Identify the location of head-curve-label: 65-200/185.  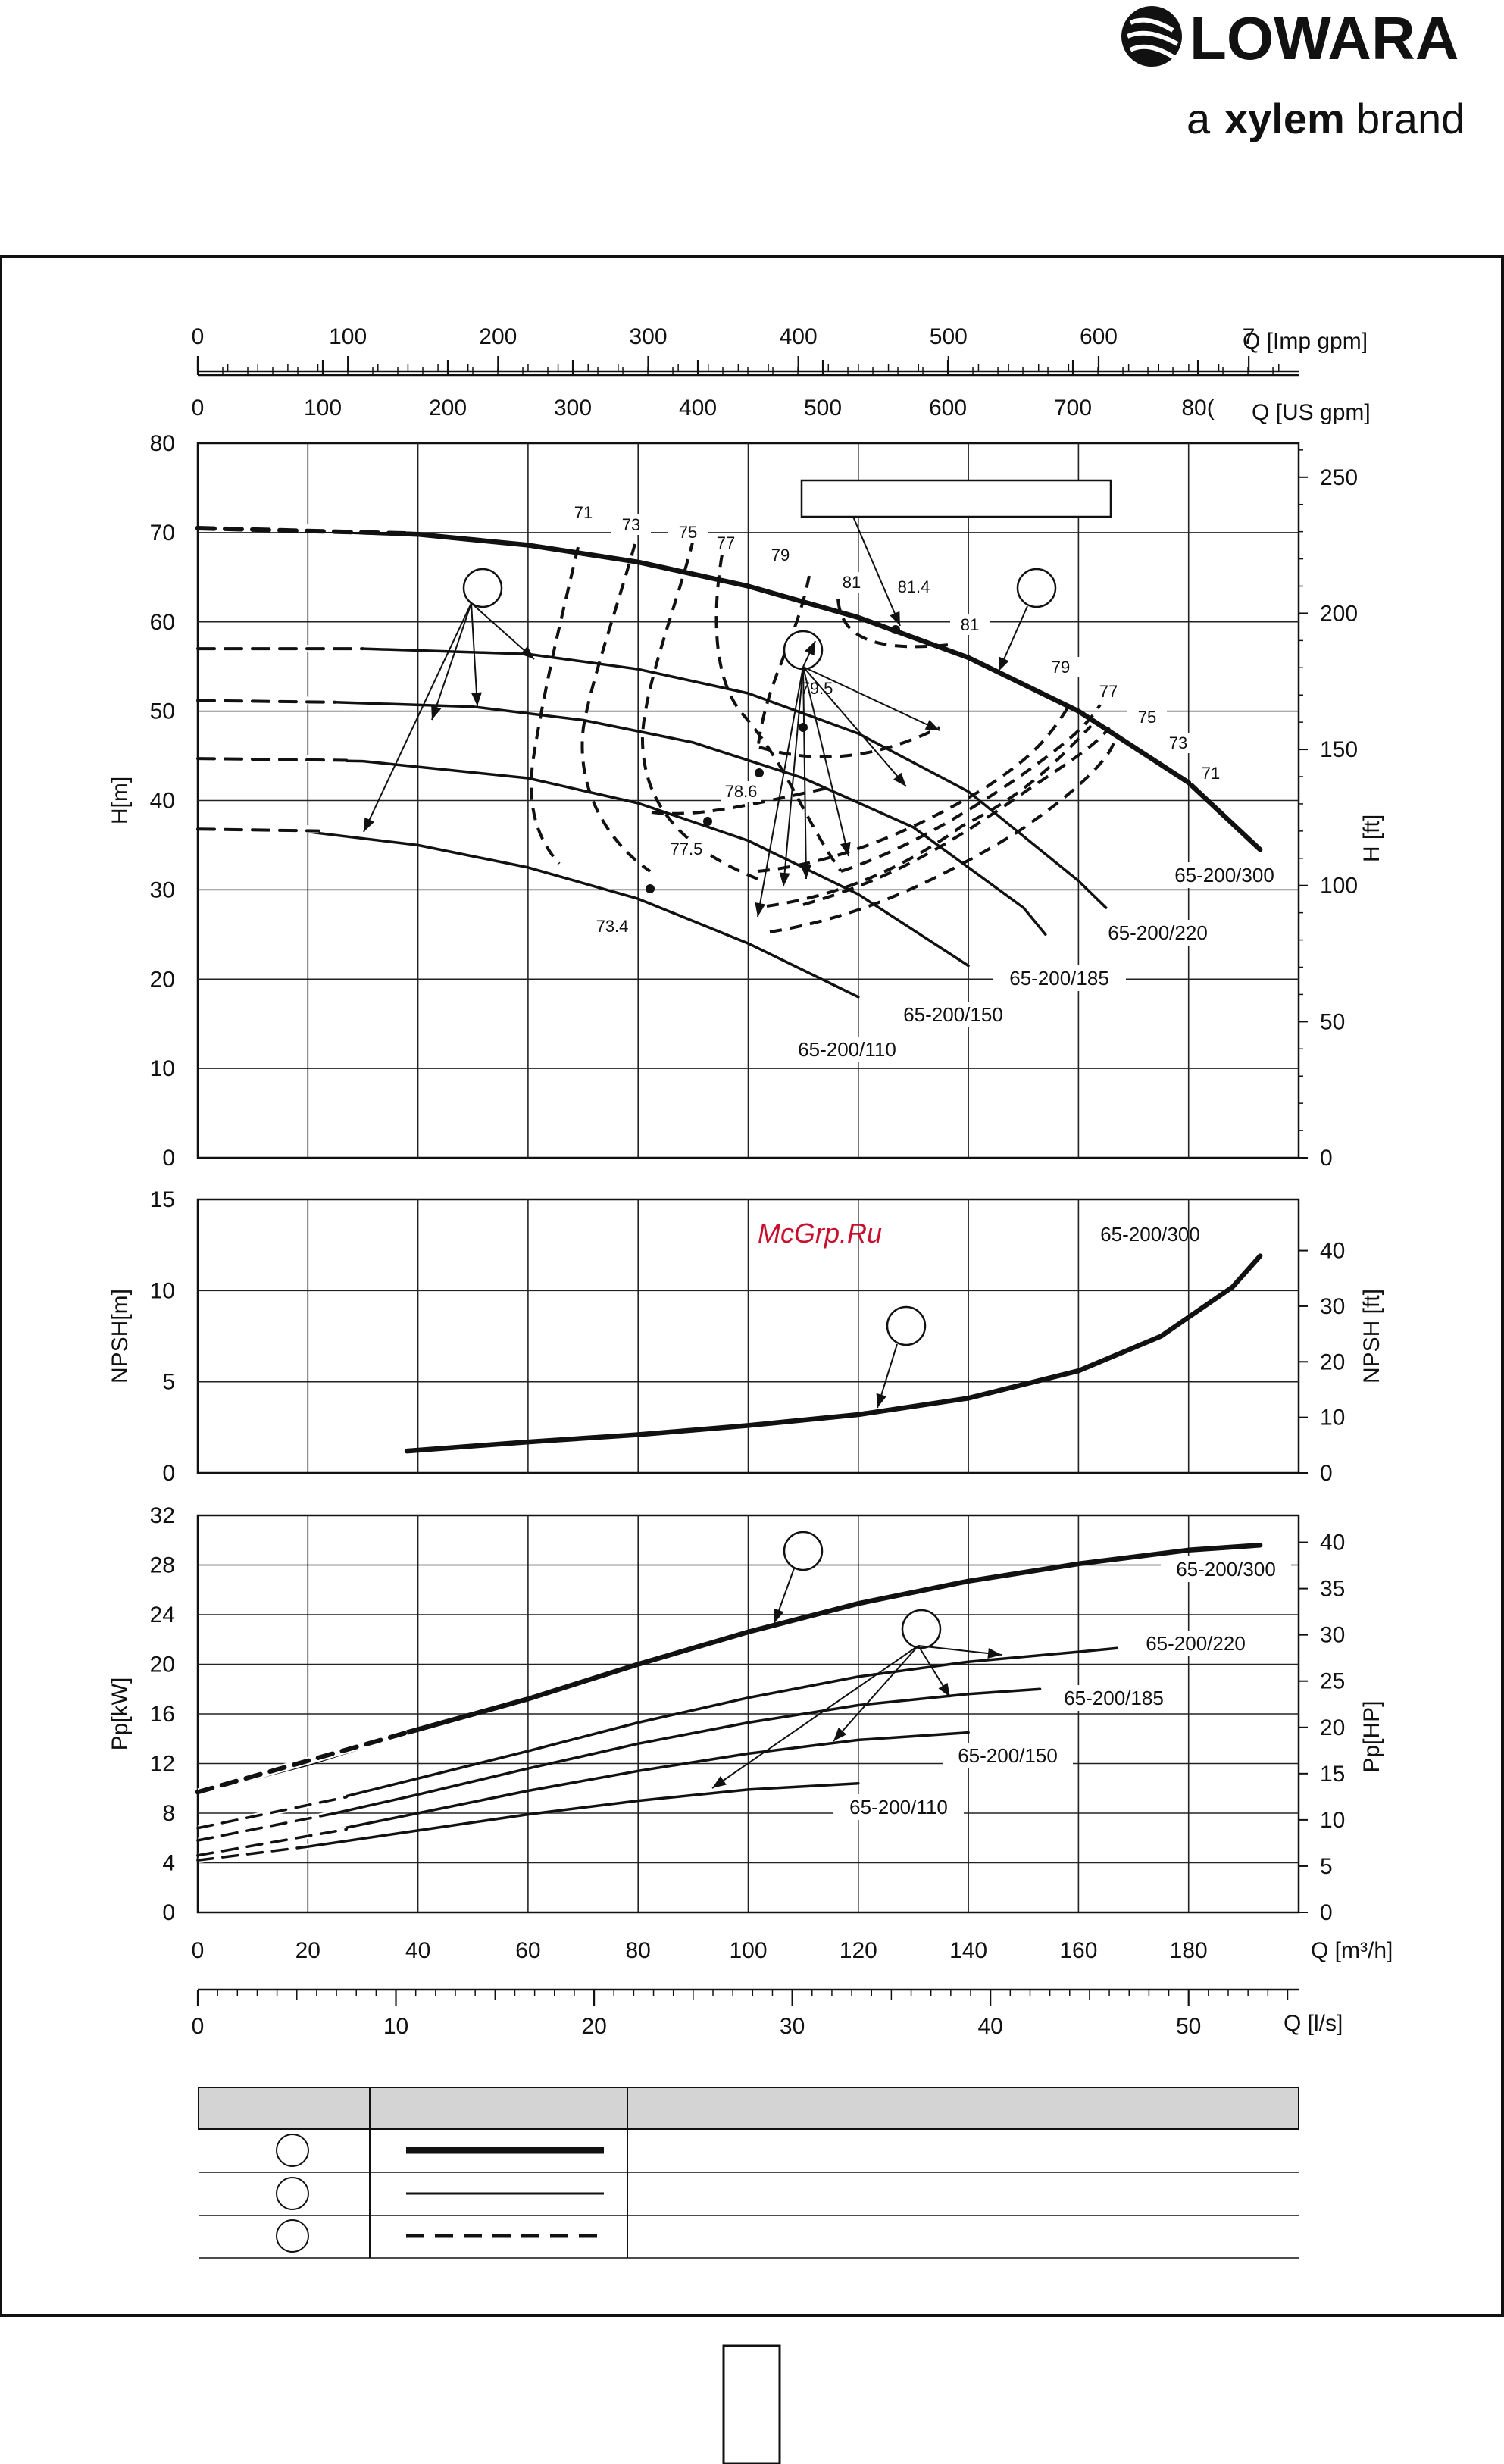
(1059, 978).